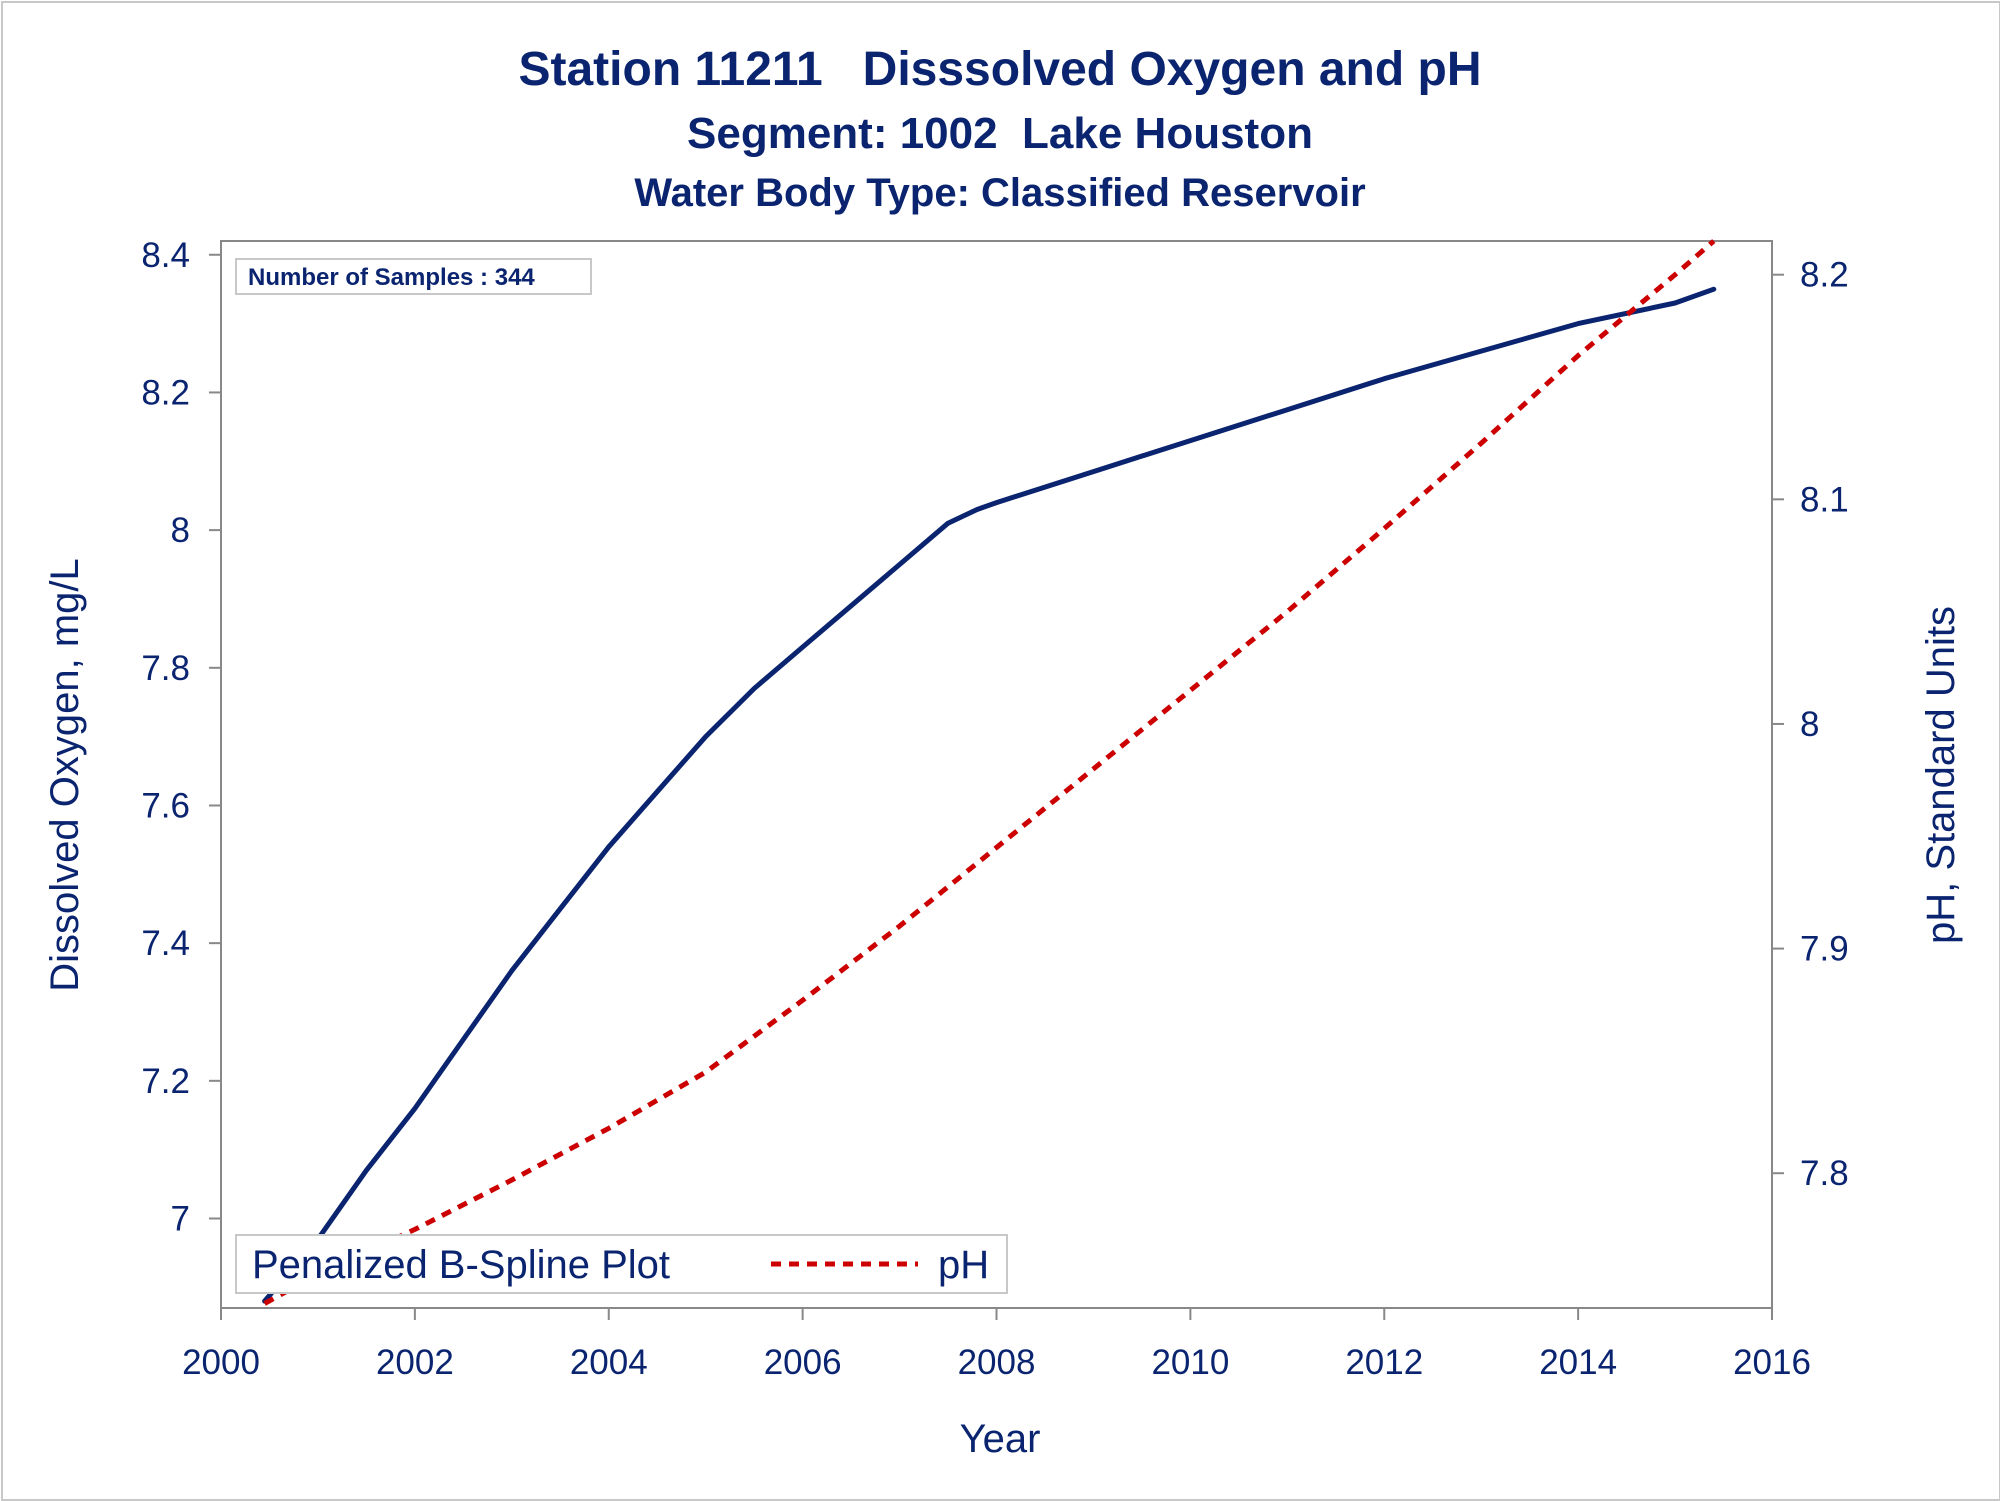 The image size is (2000, 1501). I want to click on sample-count-frame, so click(413, 276).